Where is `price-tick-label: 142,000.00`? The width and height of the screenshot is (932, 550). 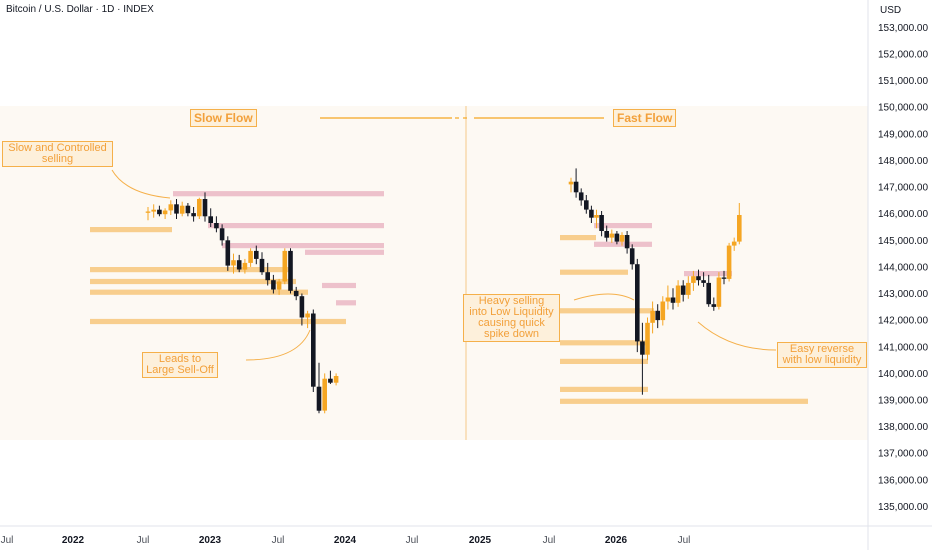 price-tick-label: 142,000.00 is located at coordinates (903, 321).